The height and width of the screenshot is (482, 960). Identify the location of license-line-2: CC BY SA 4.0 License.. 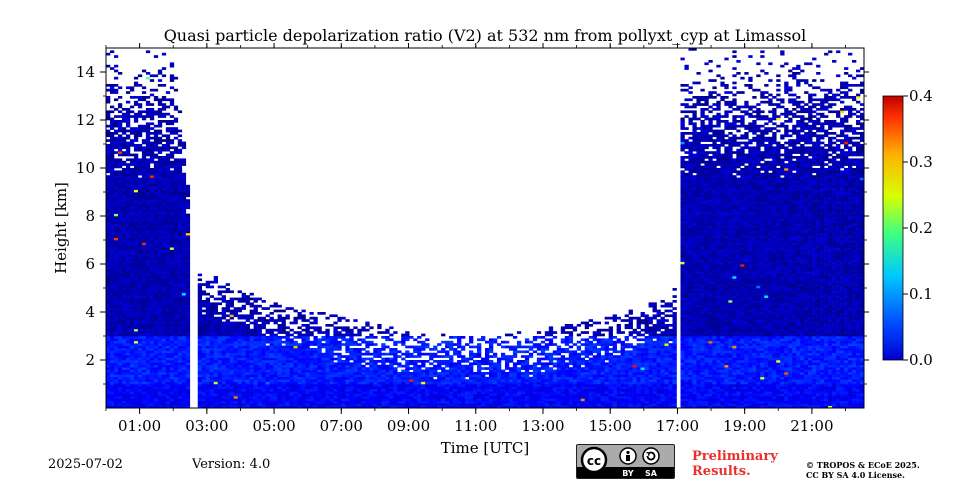
(863, 475).